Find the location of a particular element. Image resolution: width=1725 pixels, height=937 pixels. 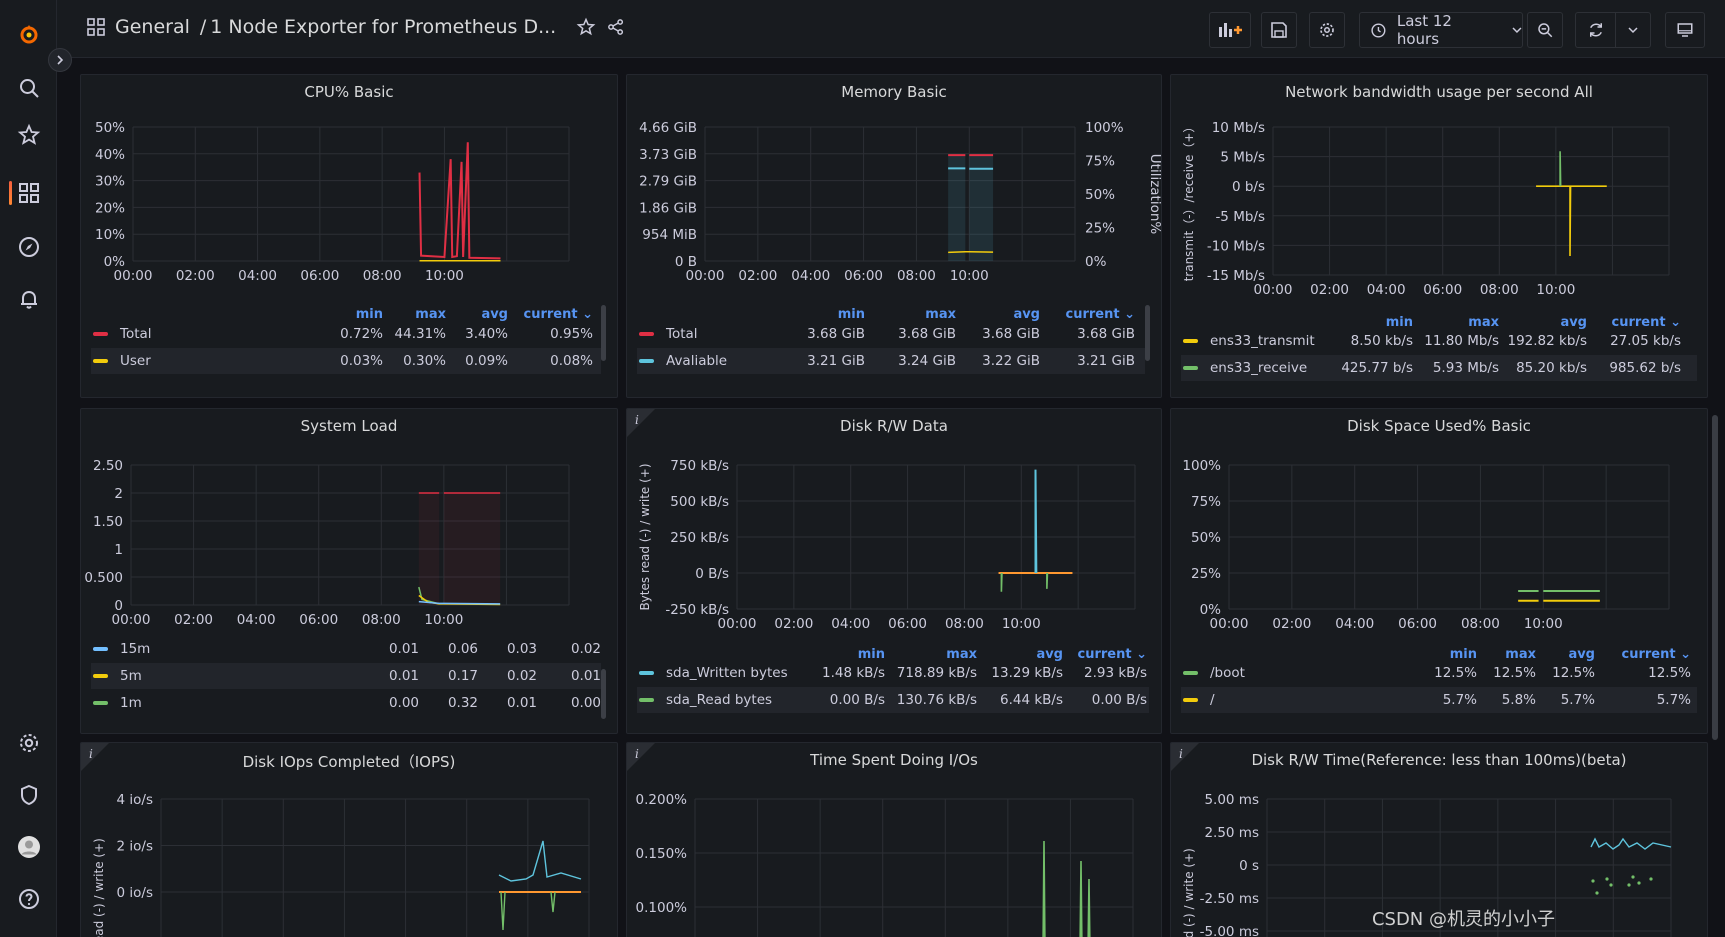

profile-avatar is located at coordinates (28, 847).